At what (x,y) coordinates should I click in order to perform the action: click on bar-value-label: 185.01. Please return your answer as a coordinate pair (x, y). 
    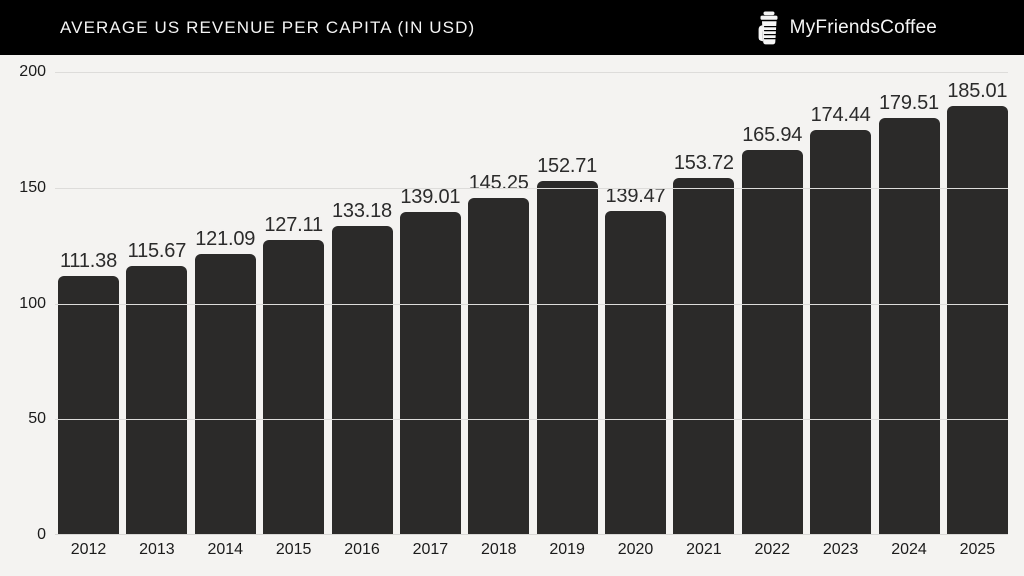
    Looking at the image, I should click on (977, 90).